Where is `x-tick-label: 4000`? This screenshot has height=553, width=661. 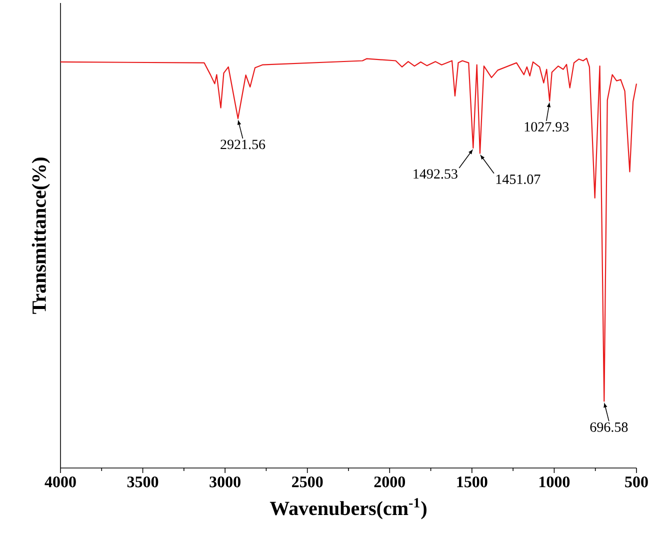 x-tick-label: 4000 is located at coordinates (60, 482).